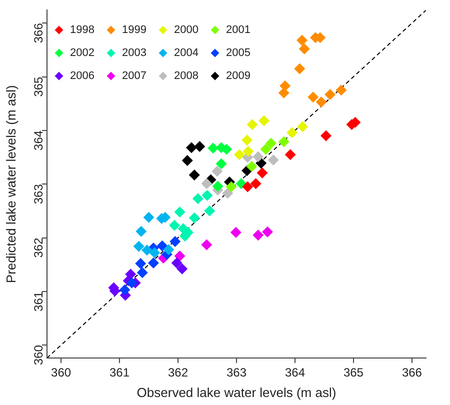 This screenshot has height=405, width=450. I want to click on y-tick-label: 365, so click(38, 86).